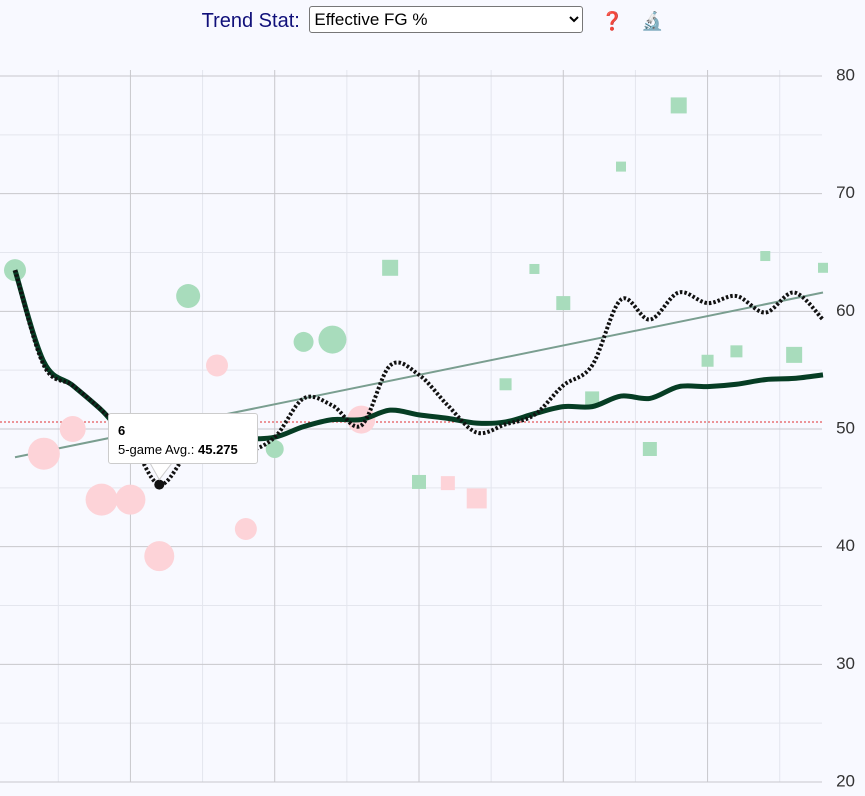 The image size is (865, 796). What do you see at coordinates (845, 427) in the screenshot?
I see `y-tick-label: 50` at bounding box center [845, 427].